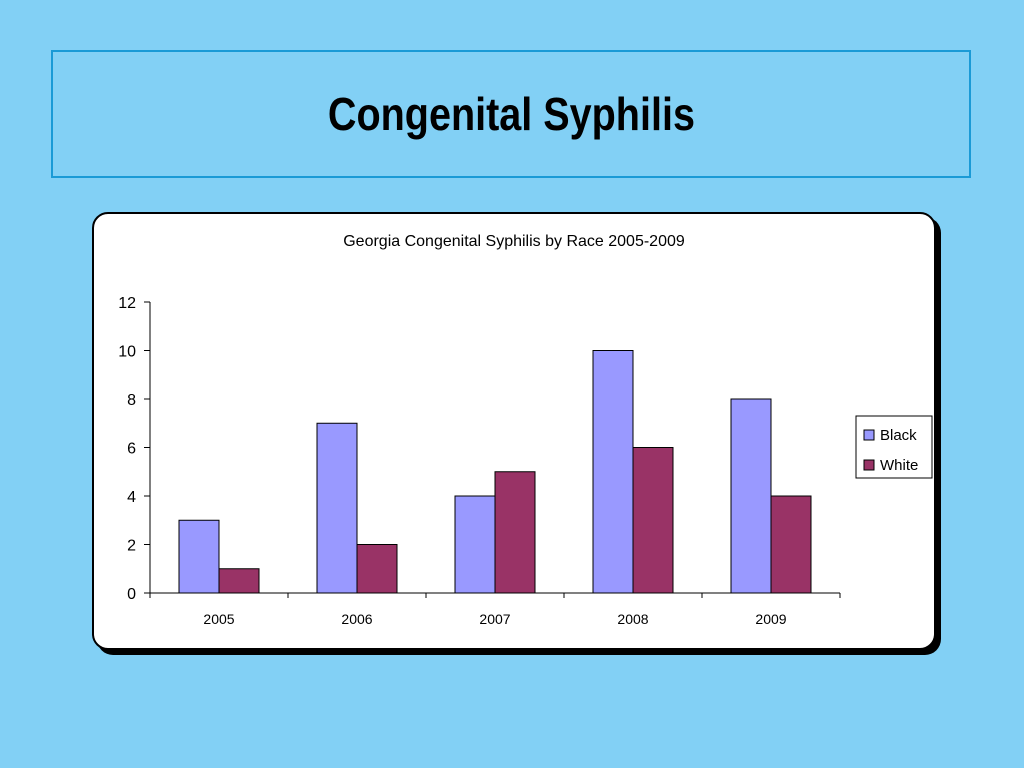 This screenshot has width=1024, height=768. I want to click on x-tick-label: 2006, so click(356, 619).